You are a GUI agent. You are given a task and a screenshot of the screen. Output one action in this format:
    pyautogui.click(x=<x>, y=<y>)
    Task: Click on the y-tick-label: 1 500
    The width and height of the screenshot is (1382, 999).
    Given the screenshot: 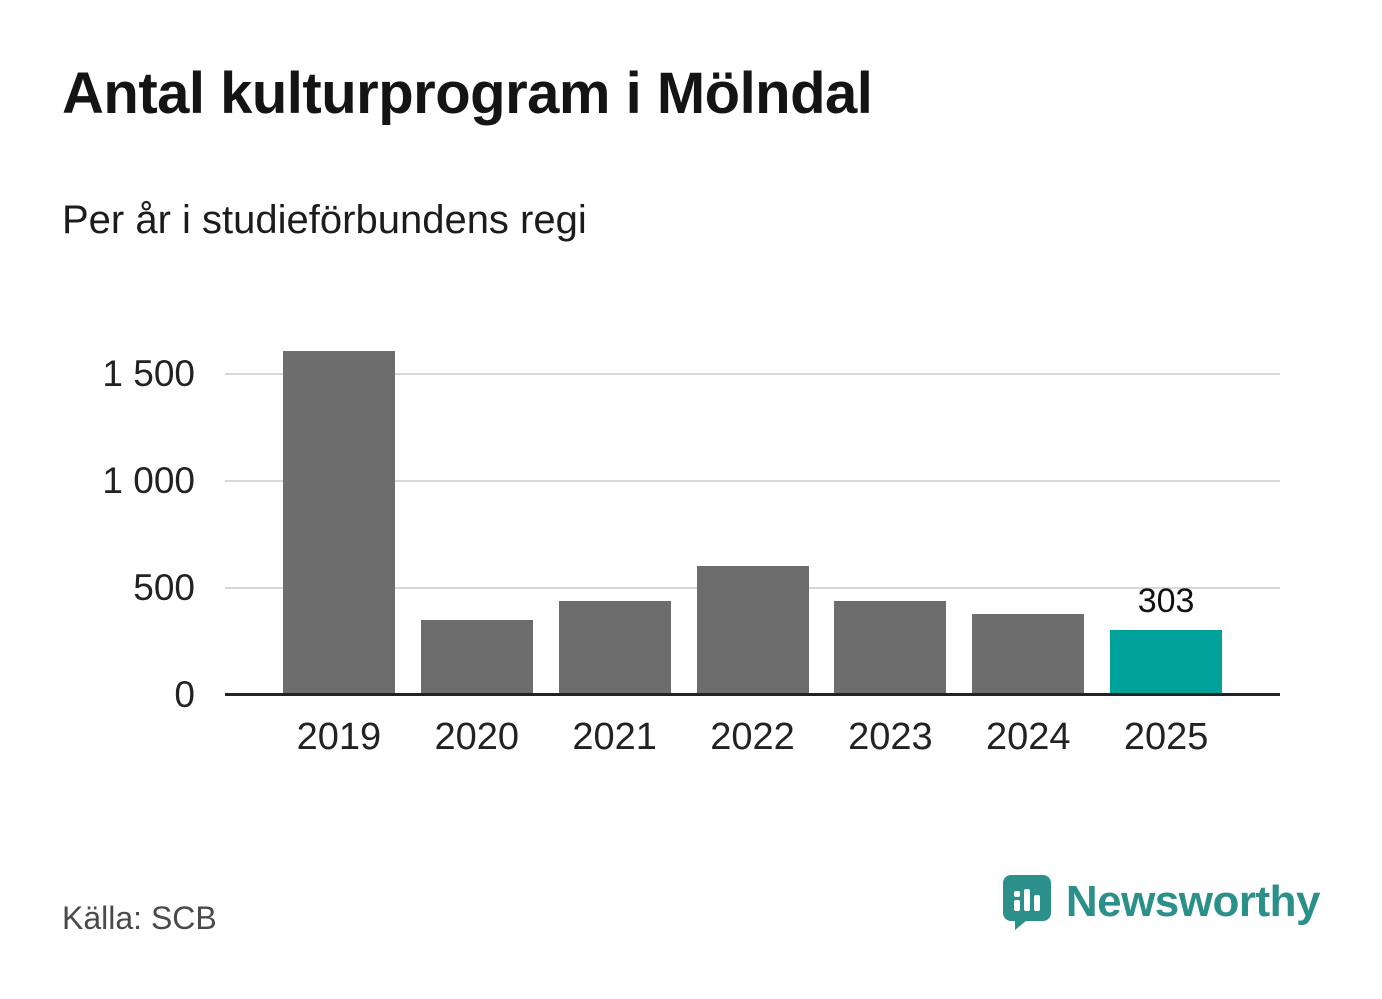 What is the action you would take?
    pyautogui.click(x=148, y=374)
    